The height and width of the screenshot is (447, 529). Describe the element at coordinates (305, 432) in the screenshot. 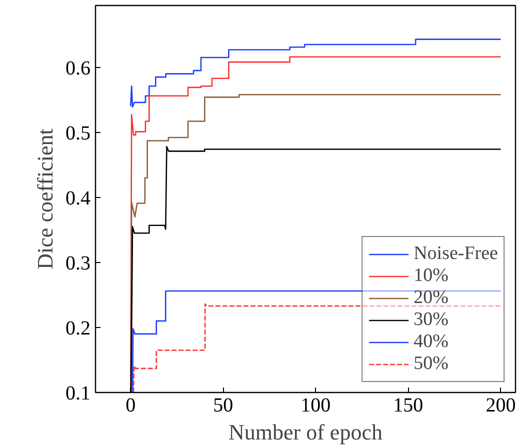

I see `x-axis-title: Number of epoch` at that location.